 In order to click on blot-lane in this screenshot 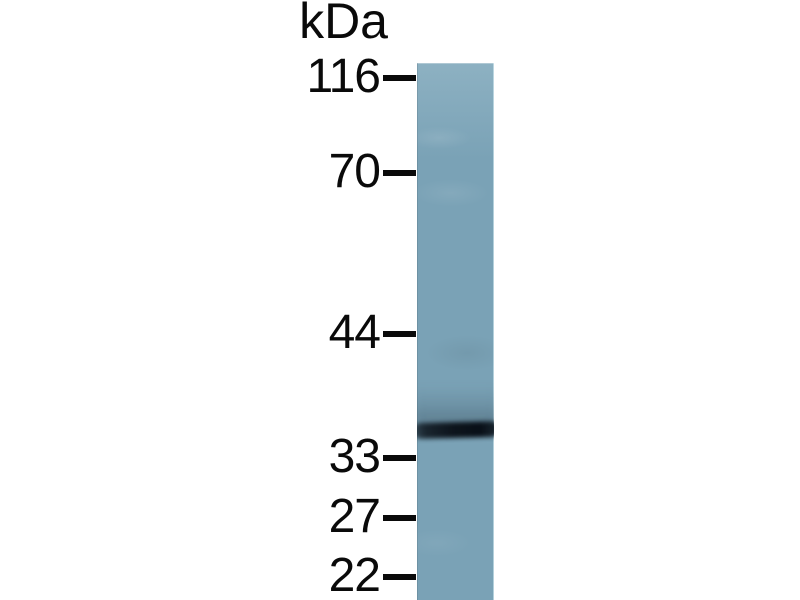, I will do `click(455, 331)`.